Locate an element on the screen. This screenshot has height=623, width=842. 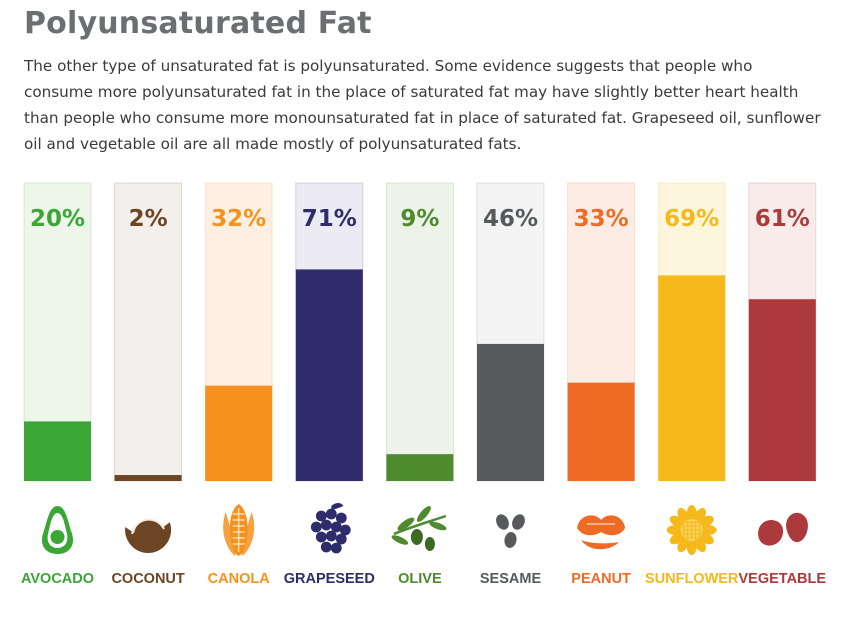
page-title: Polyunsaturated Fat is located at coordinates (198, 23).